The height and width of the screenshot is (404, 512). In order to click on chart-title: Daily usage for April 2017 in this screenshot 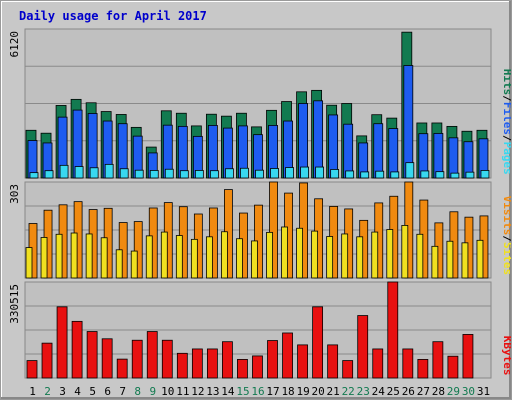, I will do `click(113, 16)`.